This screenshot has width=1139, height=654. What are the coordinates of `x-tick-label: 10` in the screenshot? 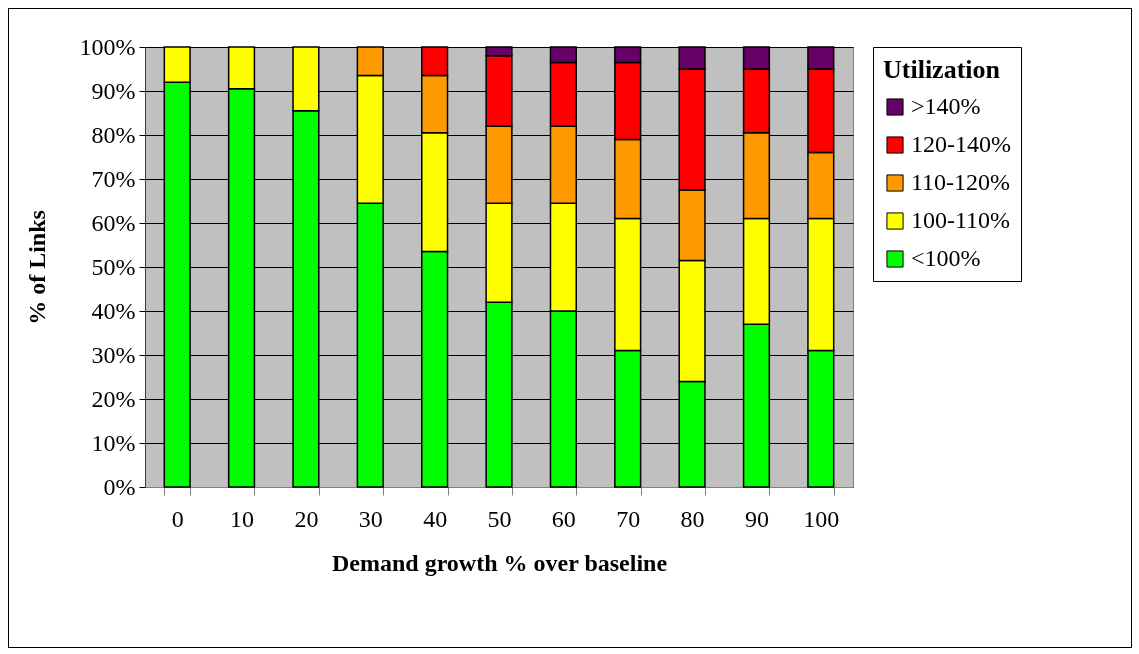 It's located at (242, 518).